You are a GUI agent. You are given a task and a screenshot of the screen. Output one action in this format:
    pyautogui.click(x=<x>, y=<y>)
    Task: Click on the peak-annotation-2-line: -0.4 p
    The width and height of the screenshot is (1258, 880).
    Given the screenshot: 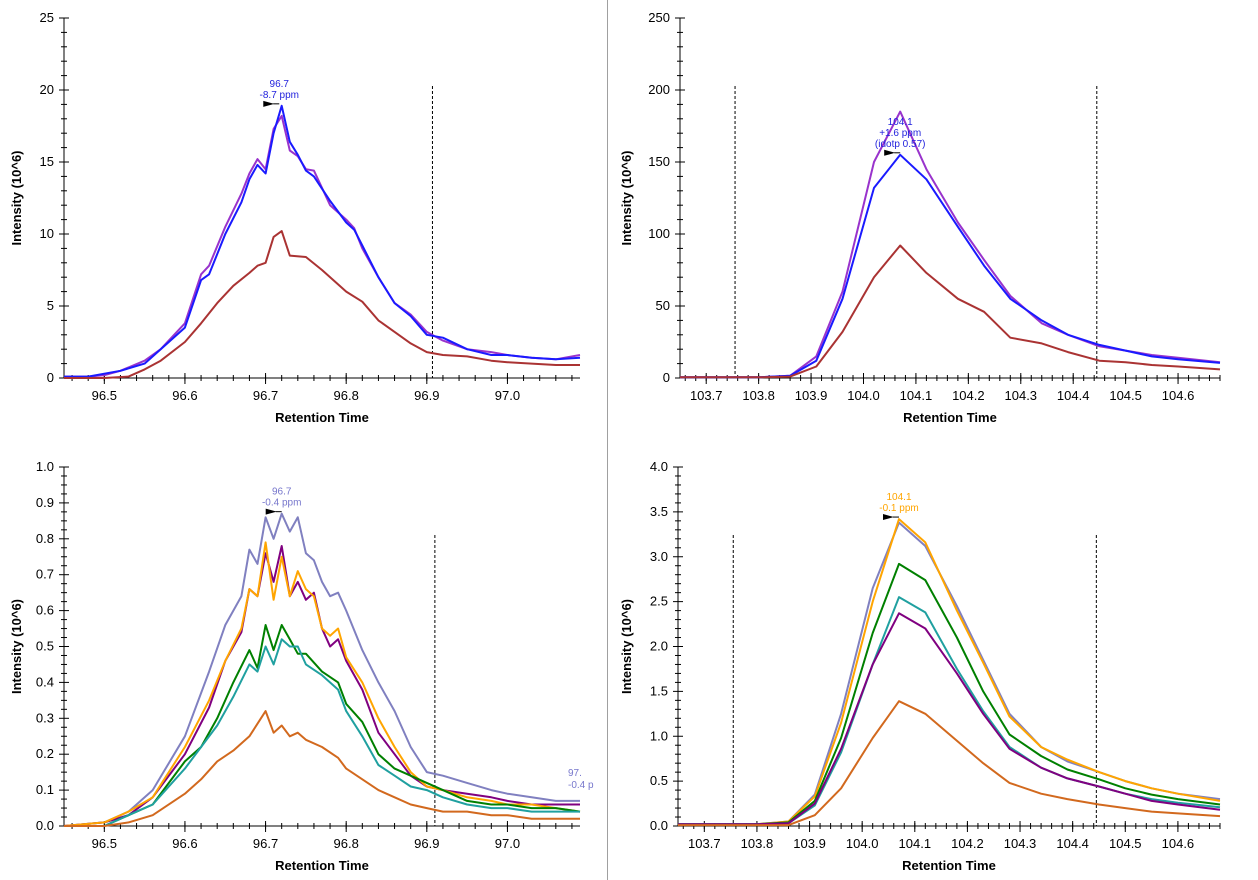 What is the action you would take?
    pyautogui.click(x=581, y=785)
    